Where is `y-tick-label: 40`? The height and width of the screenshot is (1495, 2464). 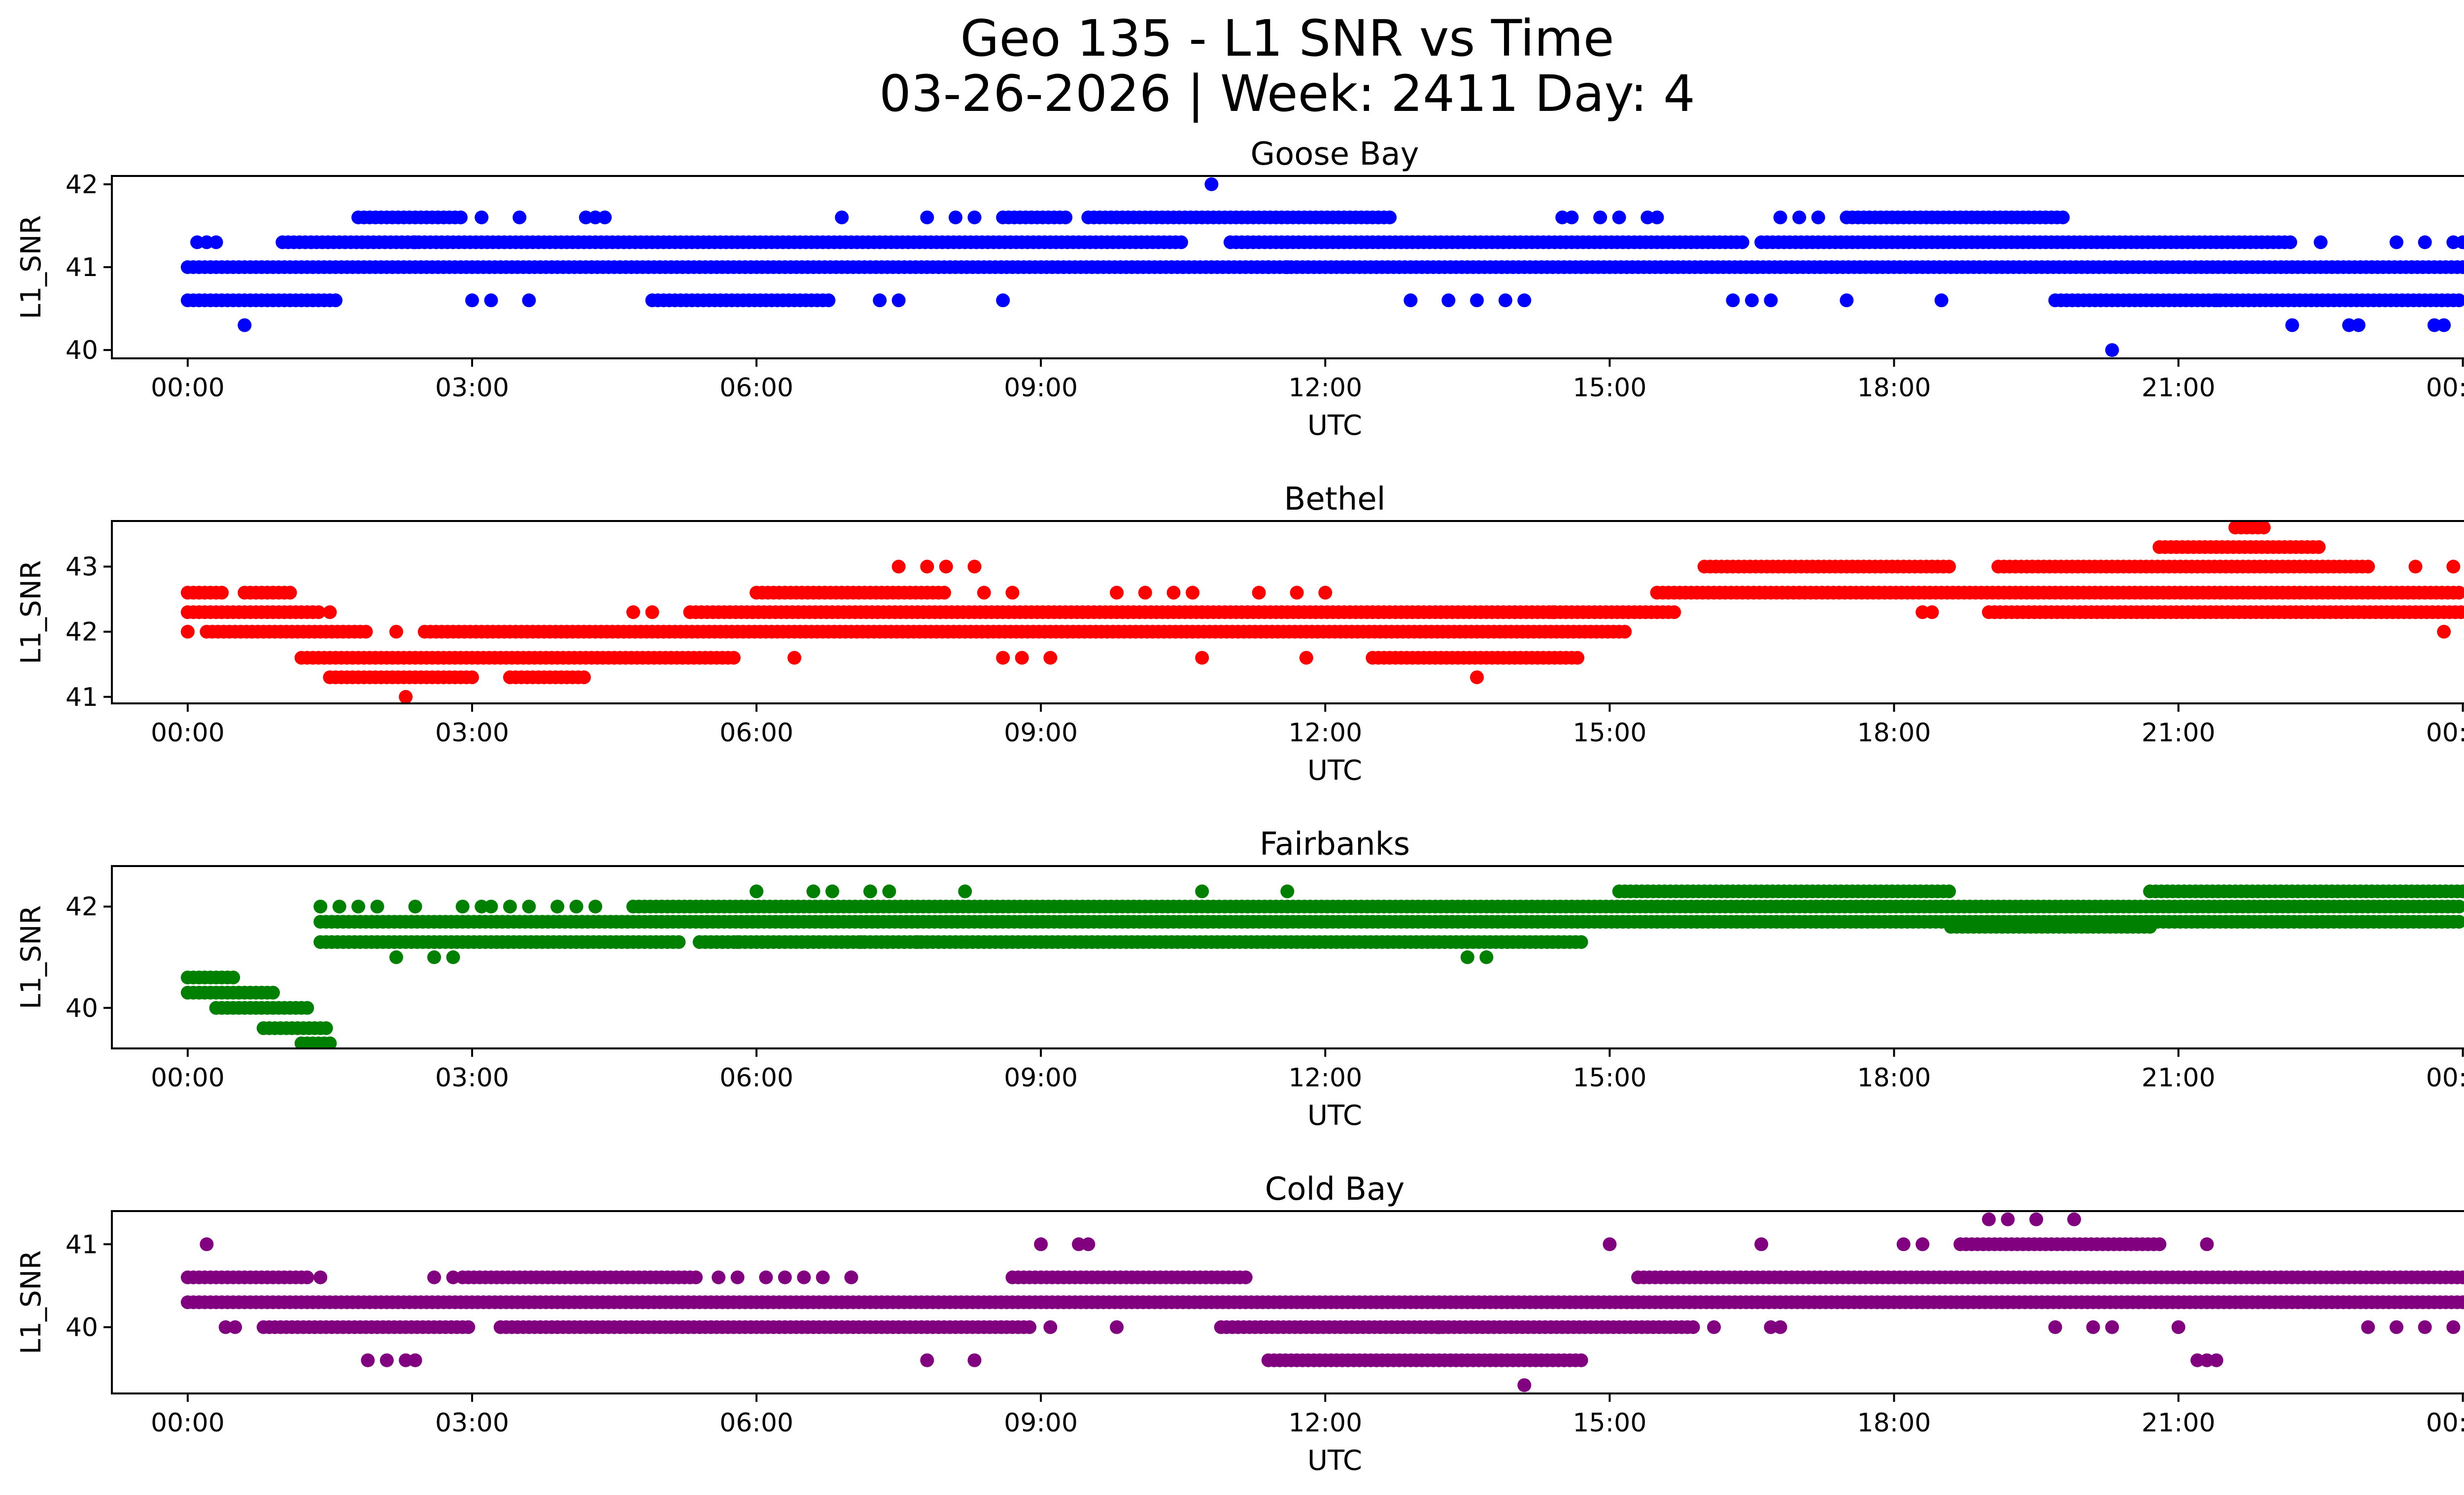 y-tick-label: 40 is located at coordinates (82, 1327).